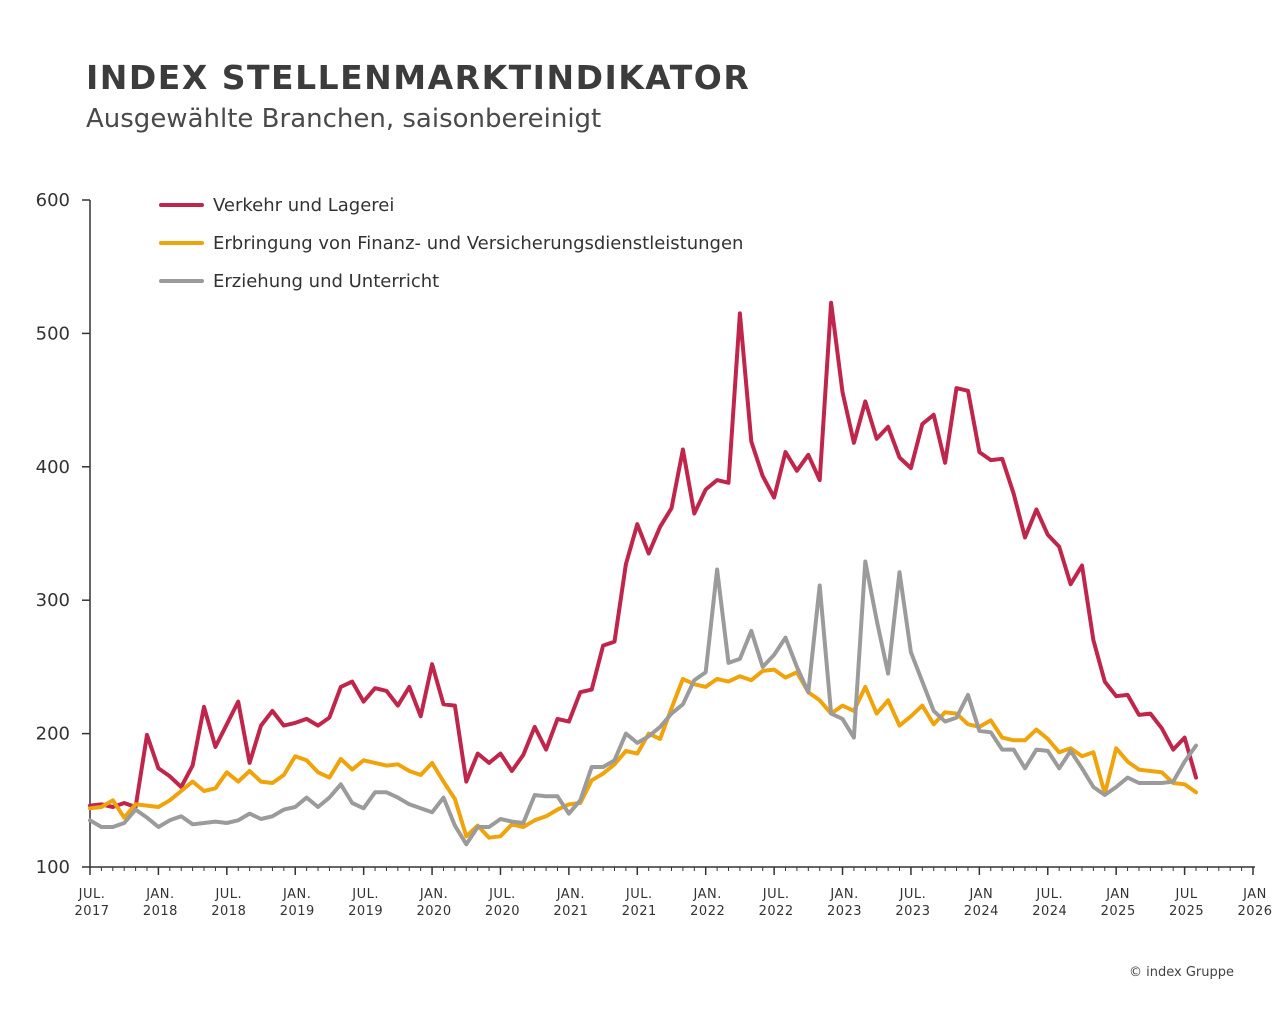 This screenshot has width=1280, height=1013. I want to click on x-tick-label: JAN. 2021, so click(570, 903).